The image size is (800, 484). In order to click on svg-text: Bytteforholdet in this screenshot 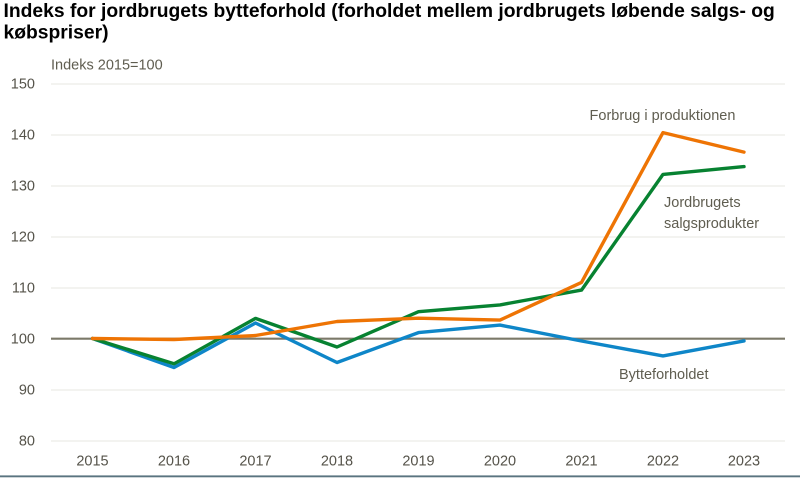, I will do `click(663, 375)`.